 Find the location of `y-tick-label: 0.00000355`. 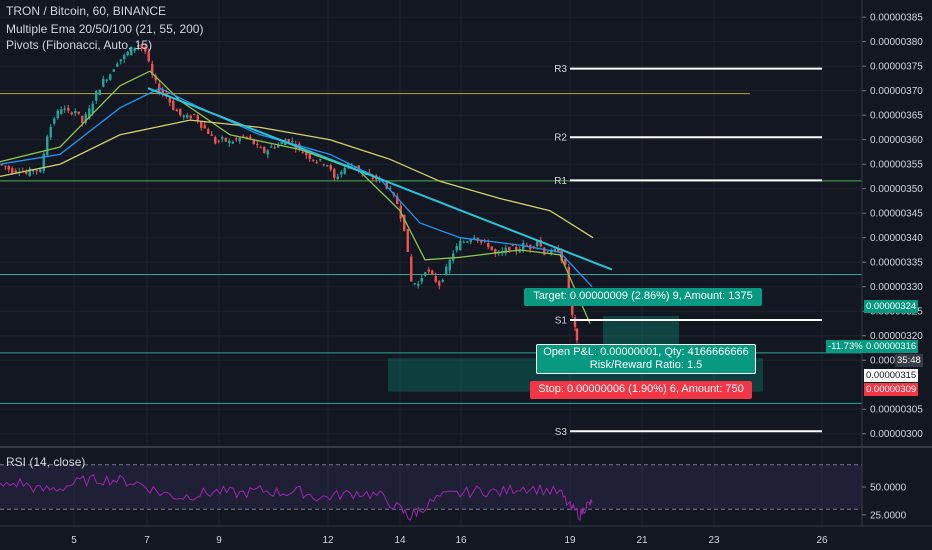

y-tick-label: 0.00000355 is located at coordinates (896, 165).